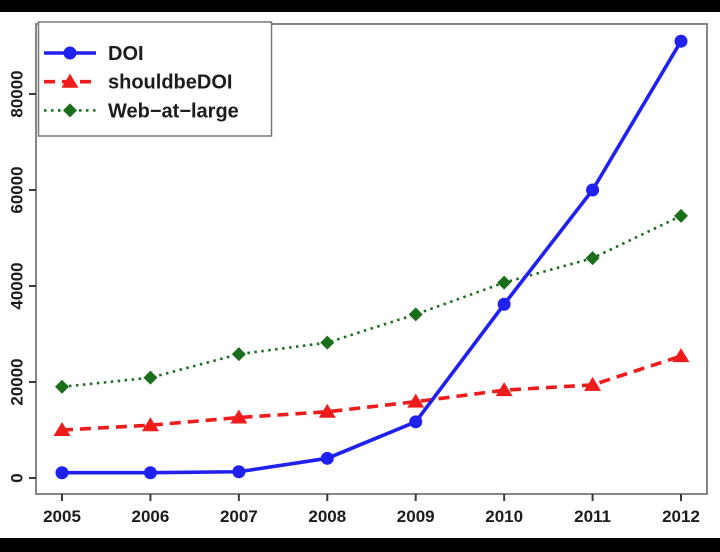  I want to click on y-axis-tick-label: 20000, so click(16, 381).